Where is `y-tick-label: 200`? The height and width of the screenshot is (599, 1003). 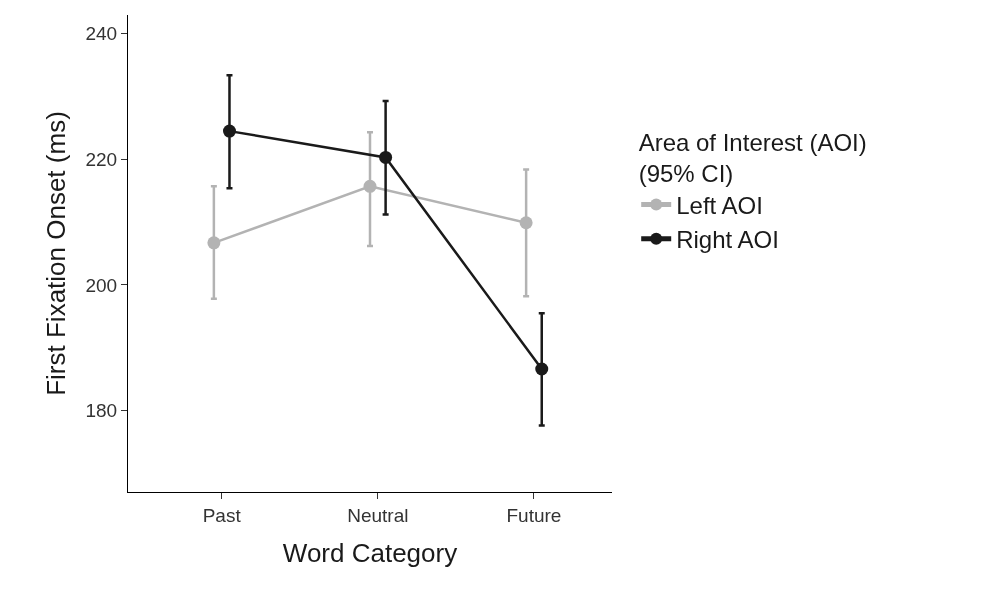
y-tick-label: 200 is located at coordinates (101, 285).